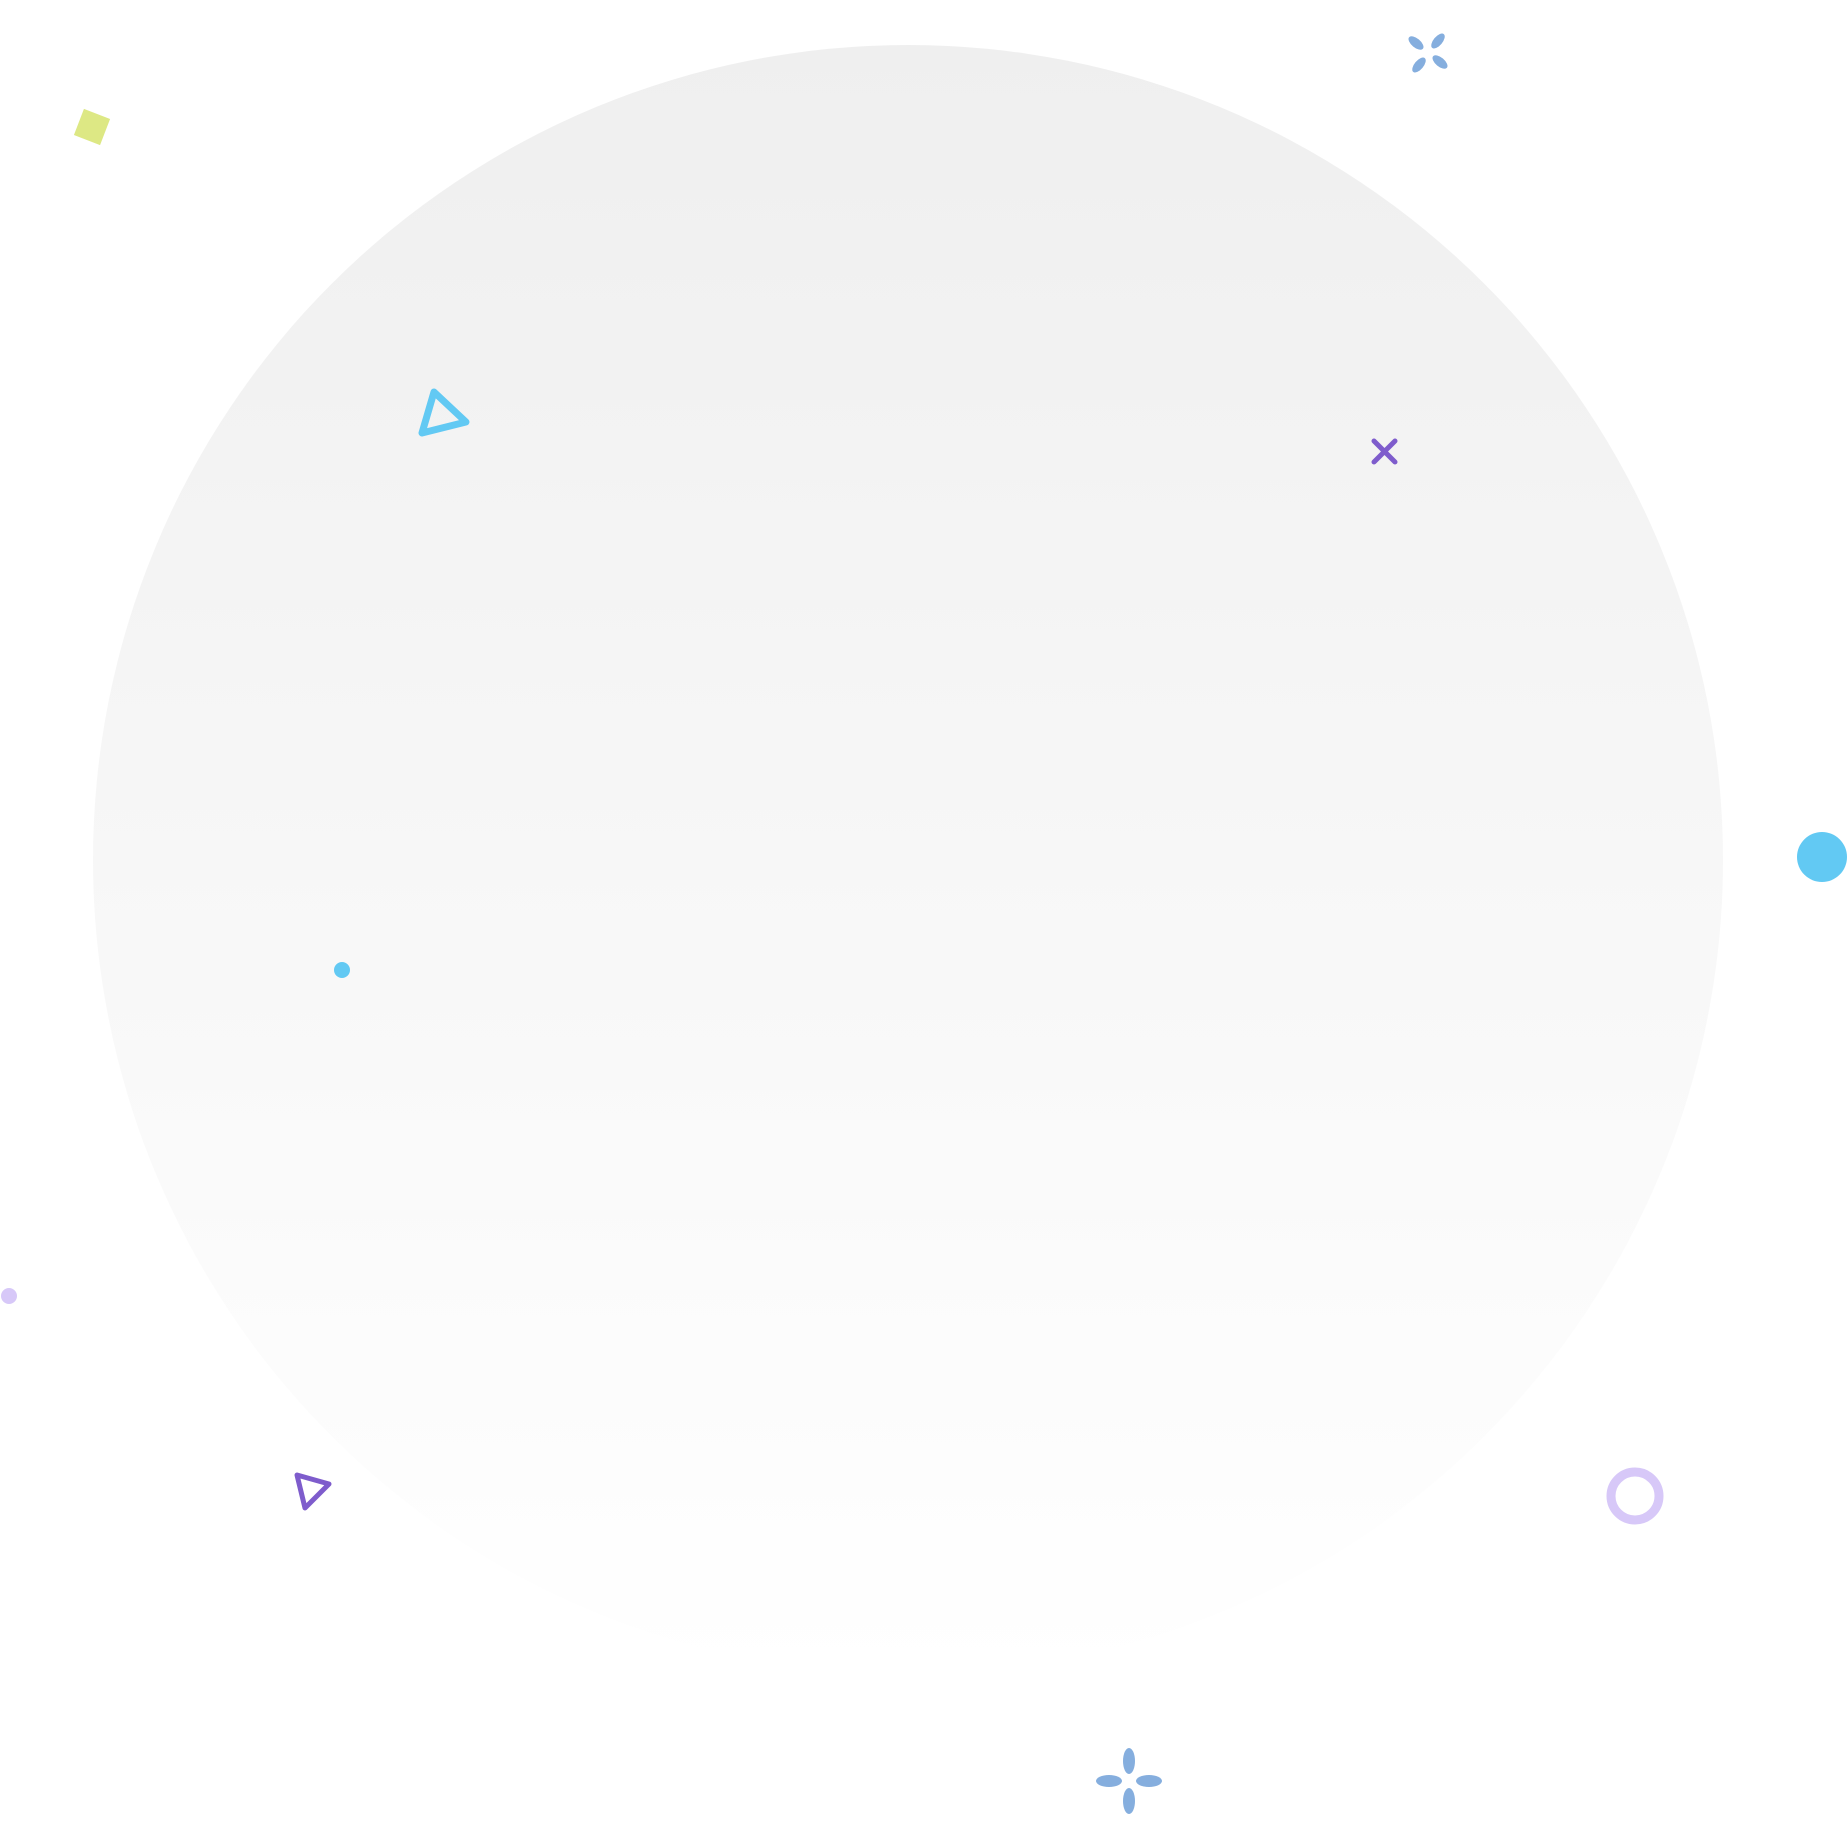 The height and width of the screenshot is (1847, 1847). I want to click on lavender-dot-icon, so click(9, 1296).